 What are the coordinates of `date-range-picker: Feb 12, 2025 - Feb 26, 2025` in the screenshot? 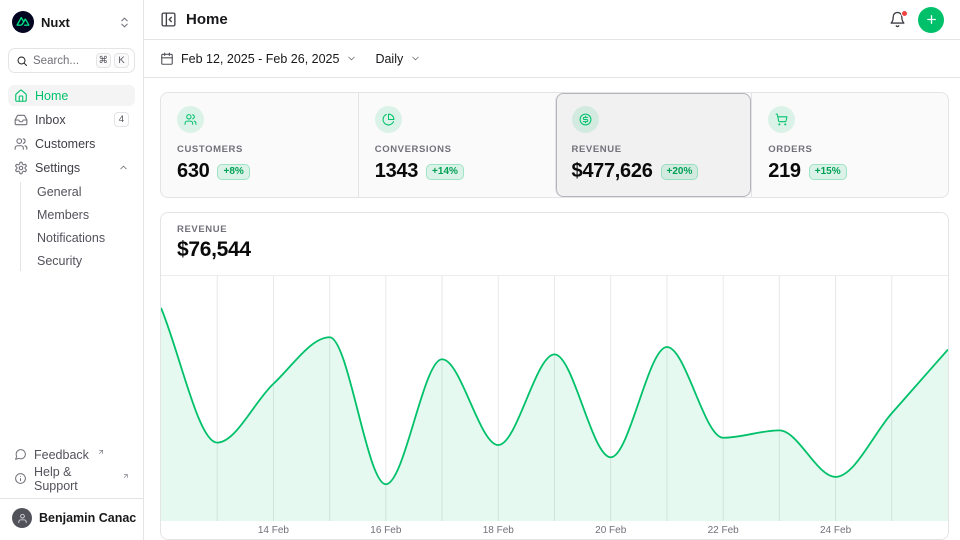 It's located at (258, 59).